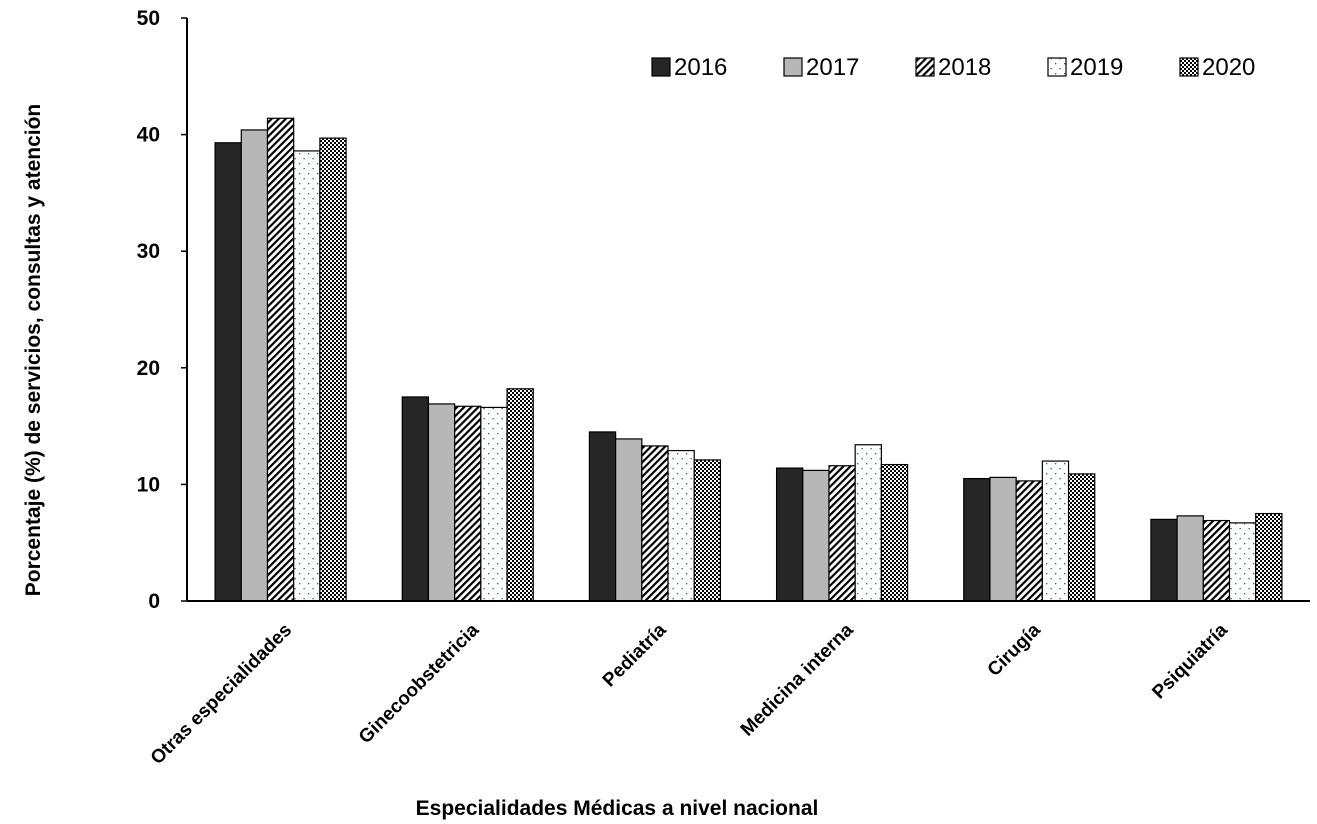 This screenshot has height=824, width=1317. Describe the element at coordinates (154, 601) in the screenshot. I see `y-tick-label: 0` at that location.